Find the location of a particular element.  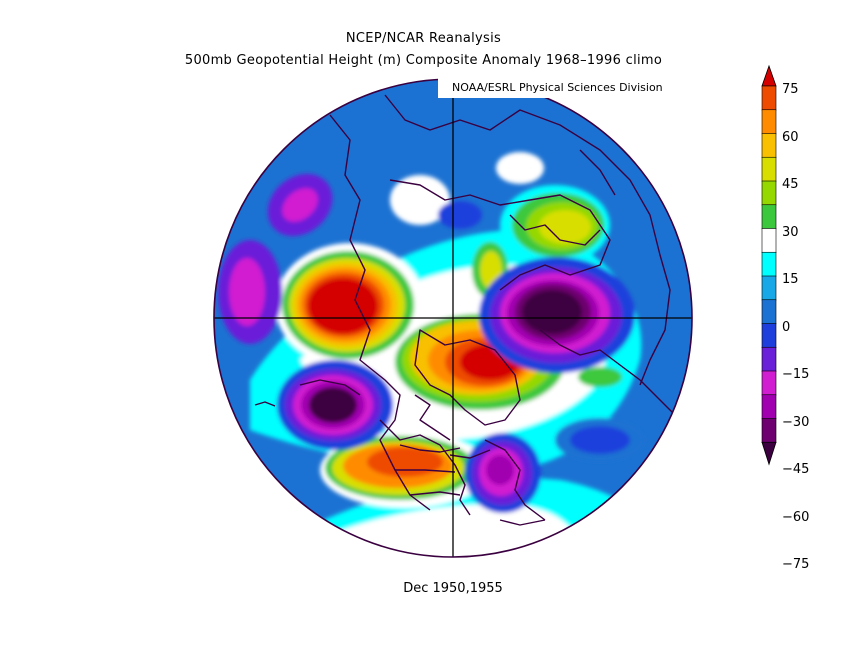

colorbar-tick-label: 75 is located at coordinates (790, 89).